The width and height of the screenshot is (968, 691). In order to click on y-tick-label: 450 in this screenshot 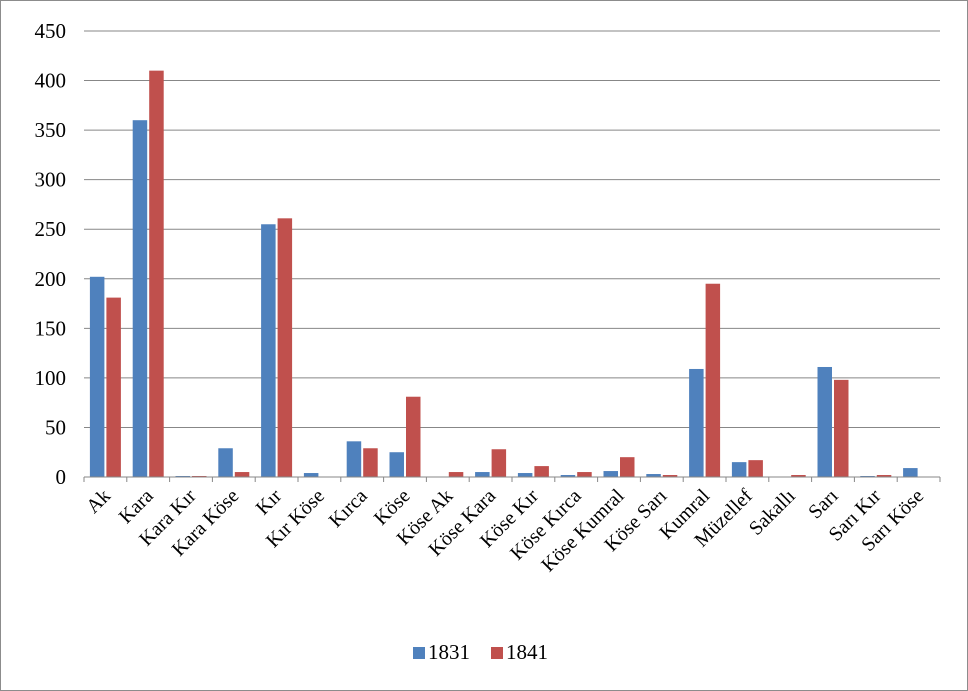, I will do `click(51, 31)`.